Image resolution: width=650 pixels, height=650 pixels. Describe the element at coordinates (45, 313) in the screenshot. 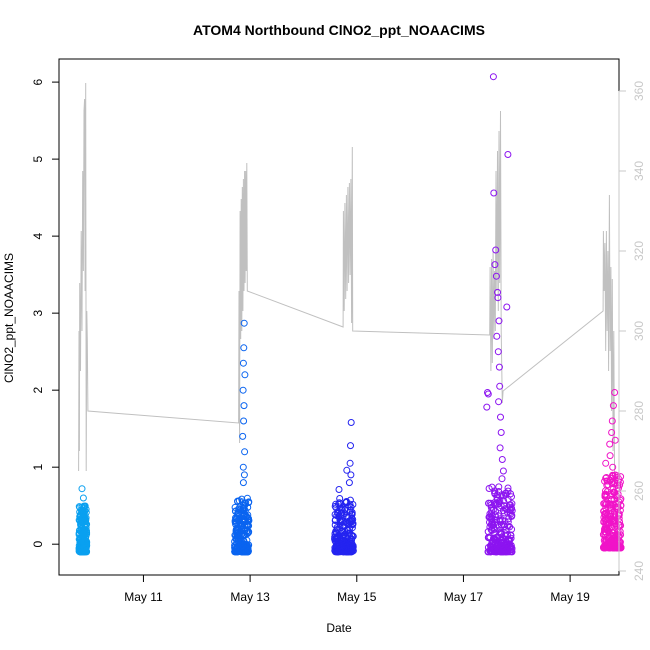

I see `y-axis: 0 1 2 3 4 5 6` at that location.